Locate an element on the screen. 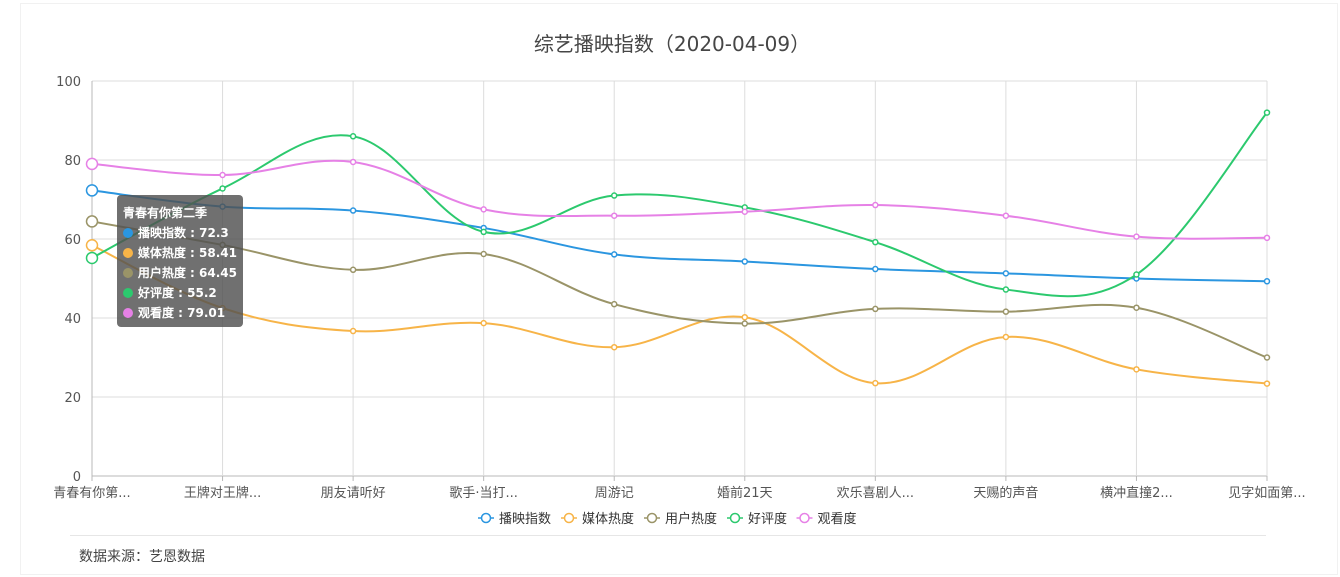 This screenshot has width=1340, height=577. legend-item: 观看度 is located at coordinates (826, 519).